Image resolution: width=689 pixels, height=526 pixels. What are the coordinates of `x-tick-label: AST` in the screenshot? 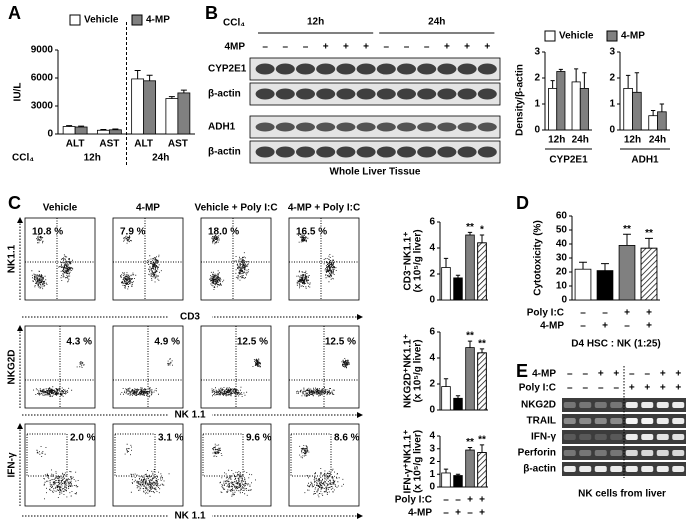 It's located at (178, 144).